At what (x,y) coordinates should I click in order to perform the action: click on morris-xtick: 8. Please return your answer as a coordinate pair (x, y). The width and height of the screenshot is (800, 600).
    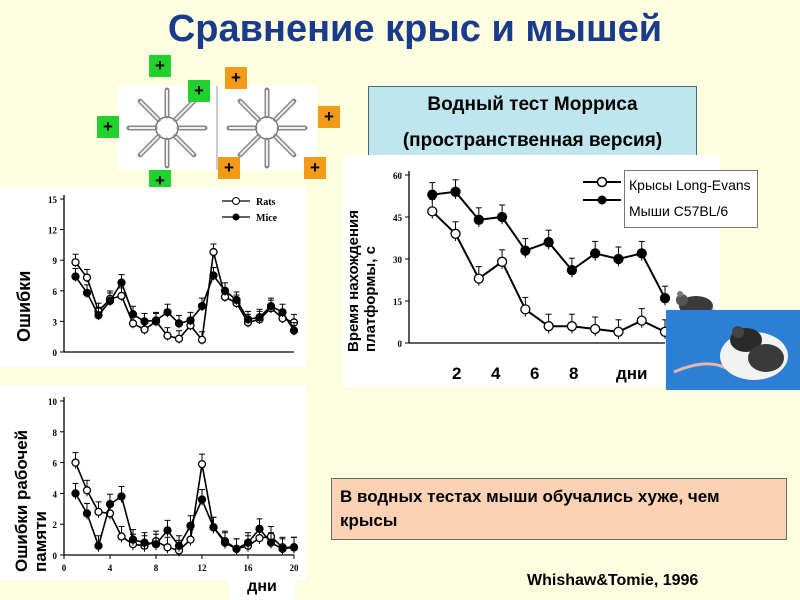
    Looking at the image, I should click on (574, 373).